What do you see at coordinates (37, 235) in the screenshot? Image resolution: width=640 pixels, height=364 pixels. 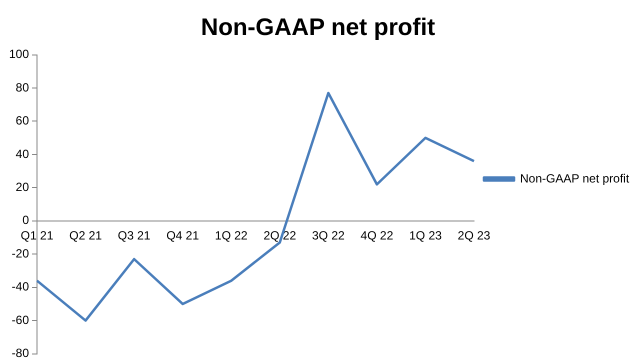 I see `x-tick-label: Q1 21` at bounding box center [37, 235].